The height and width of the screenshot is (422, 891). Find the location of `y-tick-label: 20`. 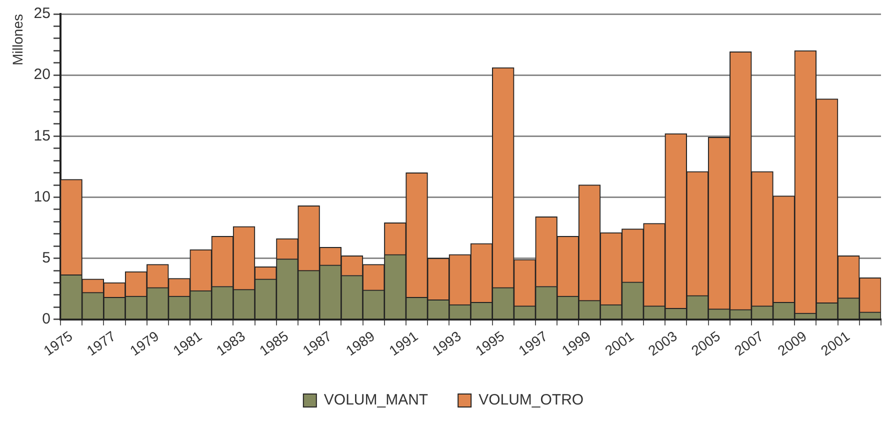

y-tick-label: 20 is located at coordinates (42, 75).